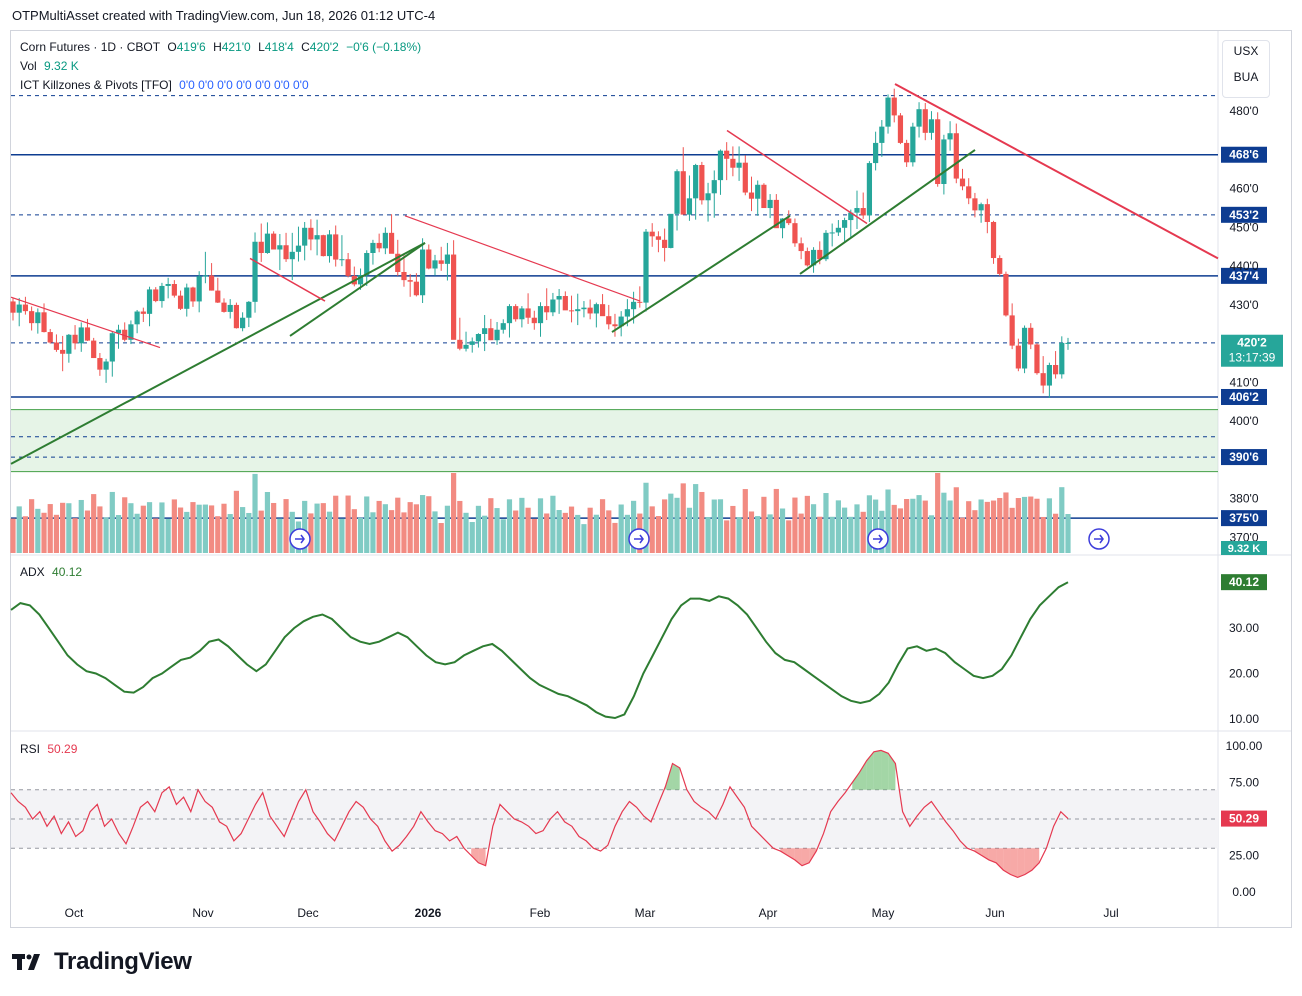  Describe the element at coordinates (90, 47) in the screenshot. I see `symbol-name: Corn Futures · 1D · CBOT` at that location.